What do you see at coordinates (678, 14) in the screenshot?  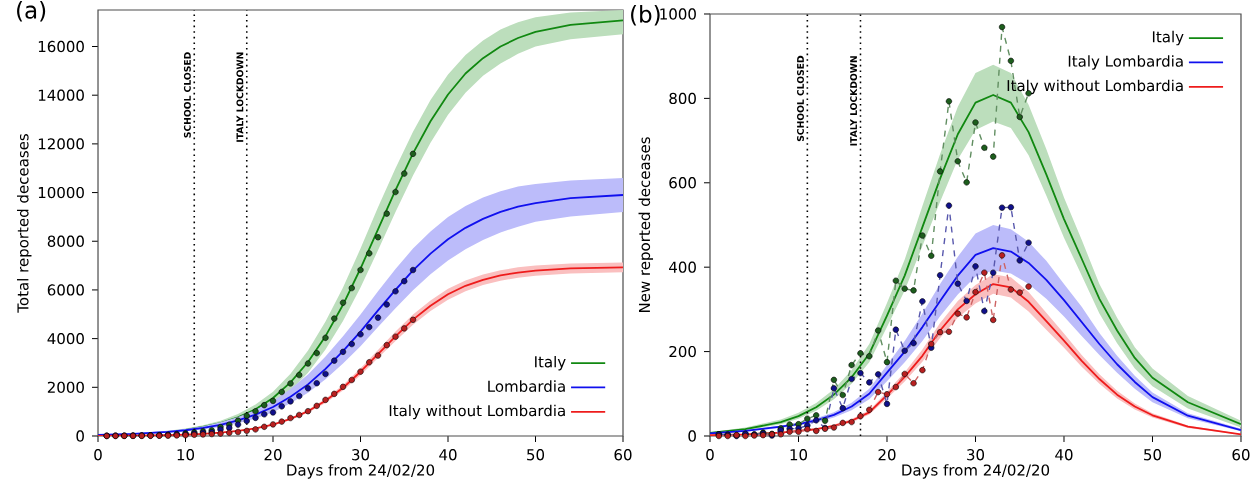 I see `y-tick-label: 1000` at bounding box center [678, 14].